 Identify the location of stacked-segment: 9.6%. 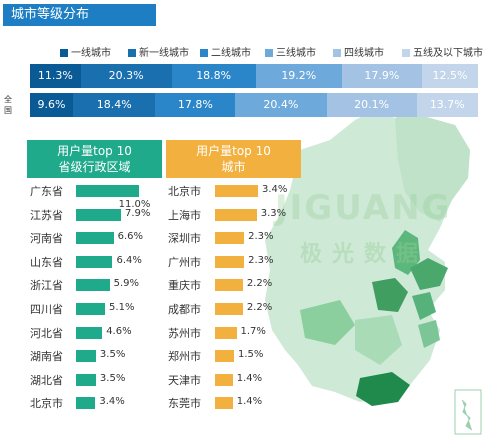
(51, 105).